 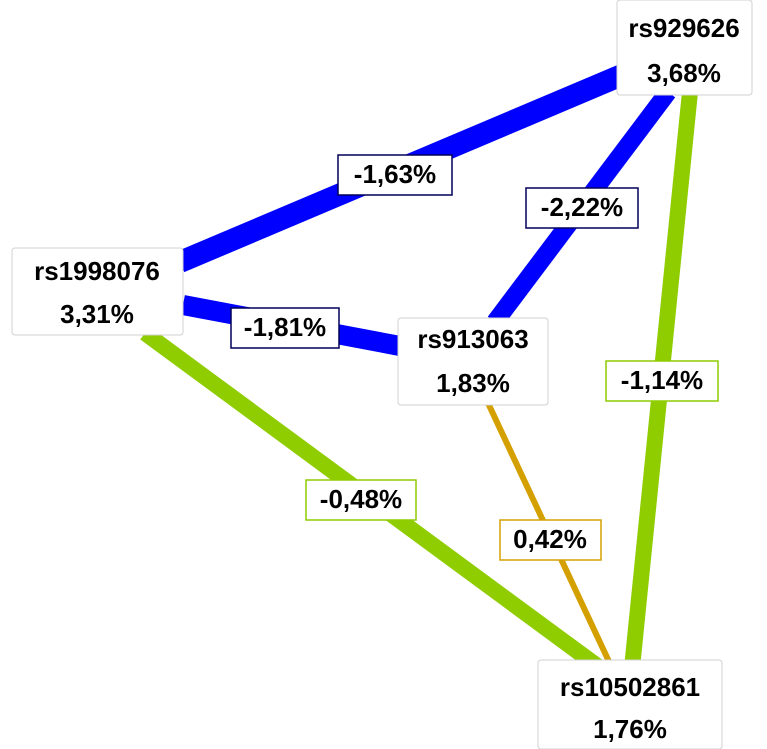 I want to click on edge-label: -1,14%, so click(x=662, y=381).